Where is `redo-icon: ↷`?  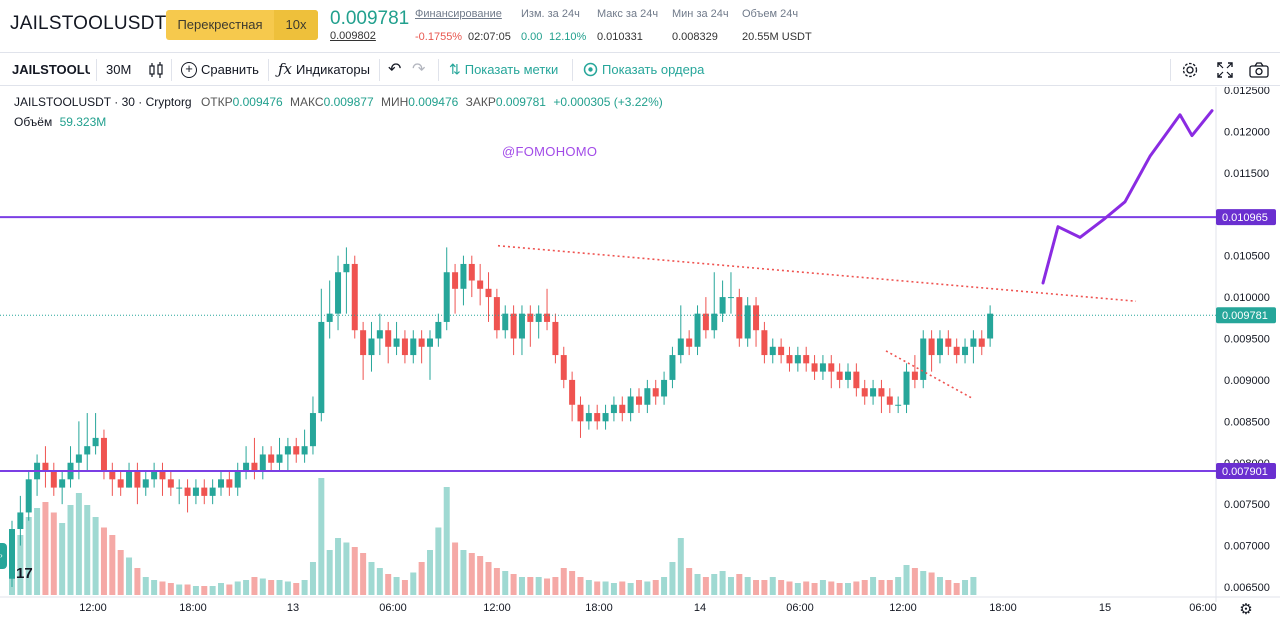
redo-icon: ↷ is located at coordinates (419, 69).